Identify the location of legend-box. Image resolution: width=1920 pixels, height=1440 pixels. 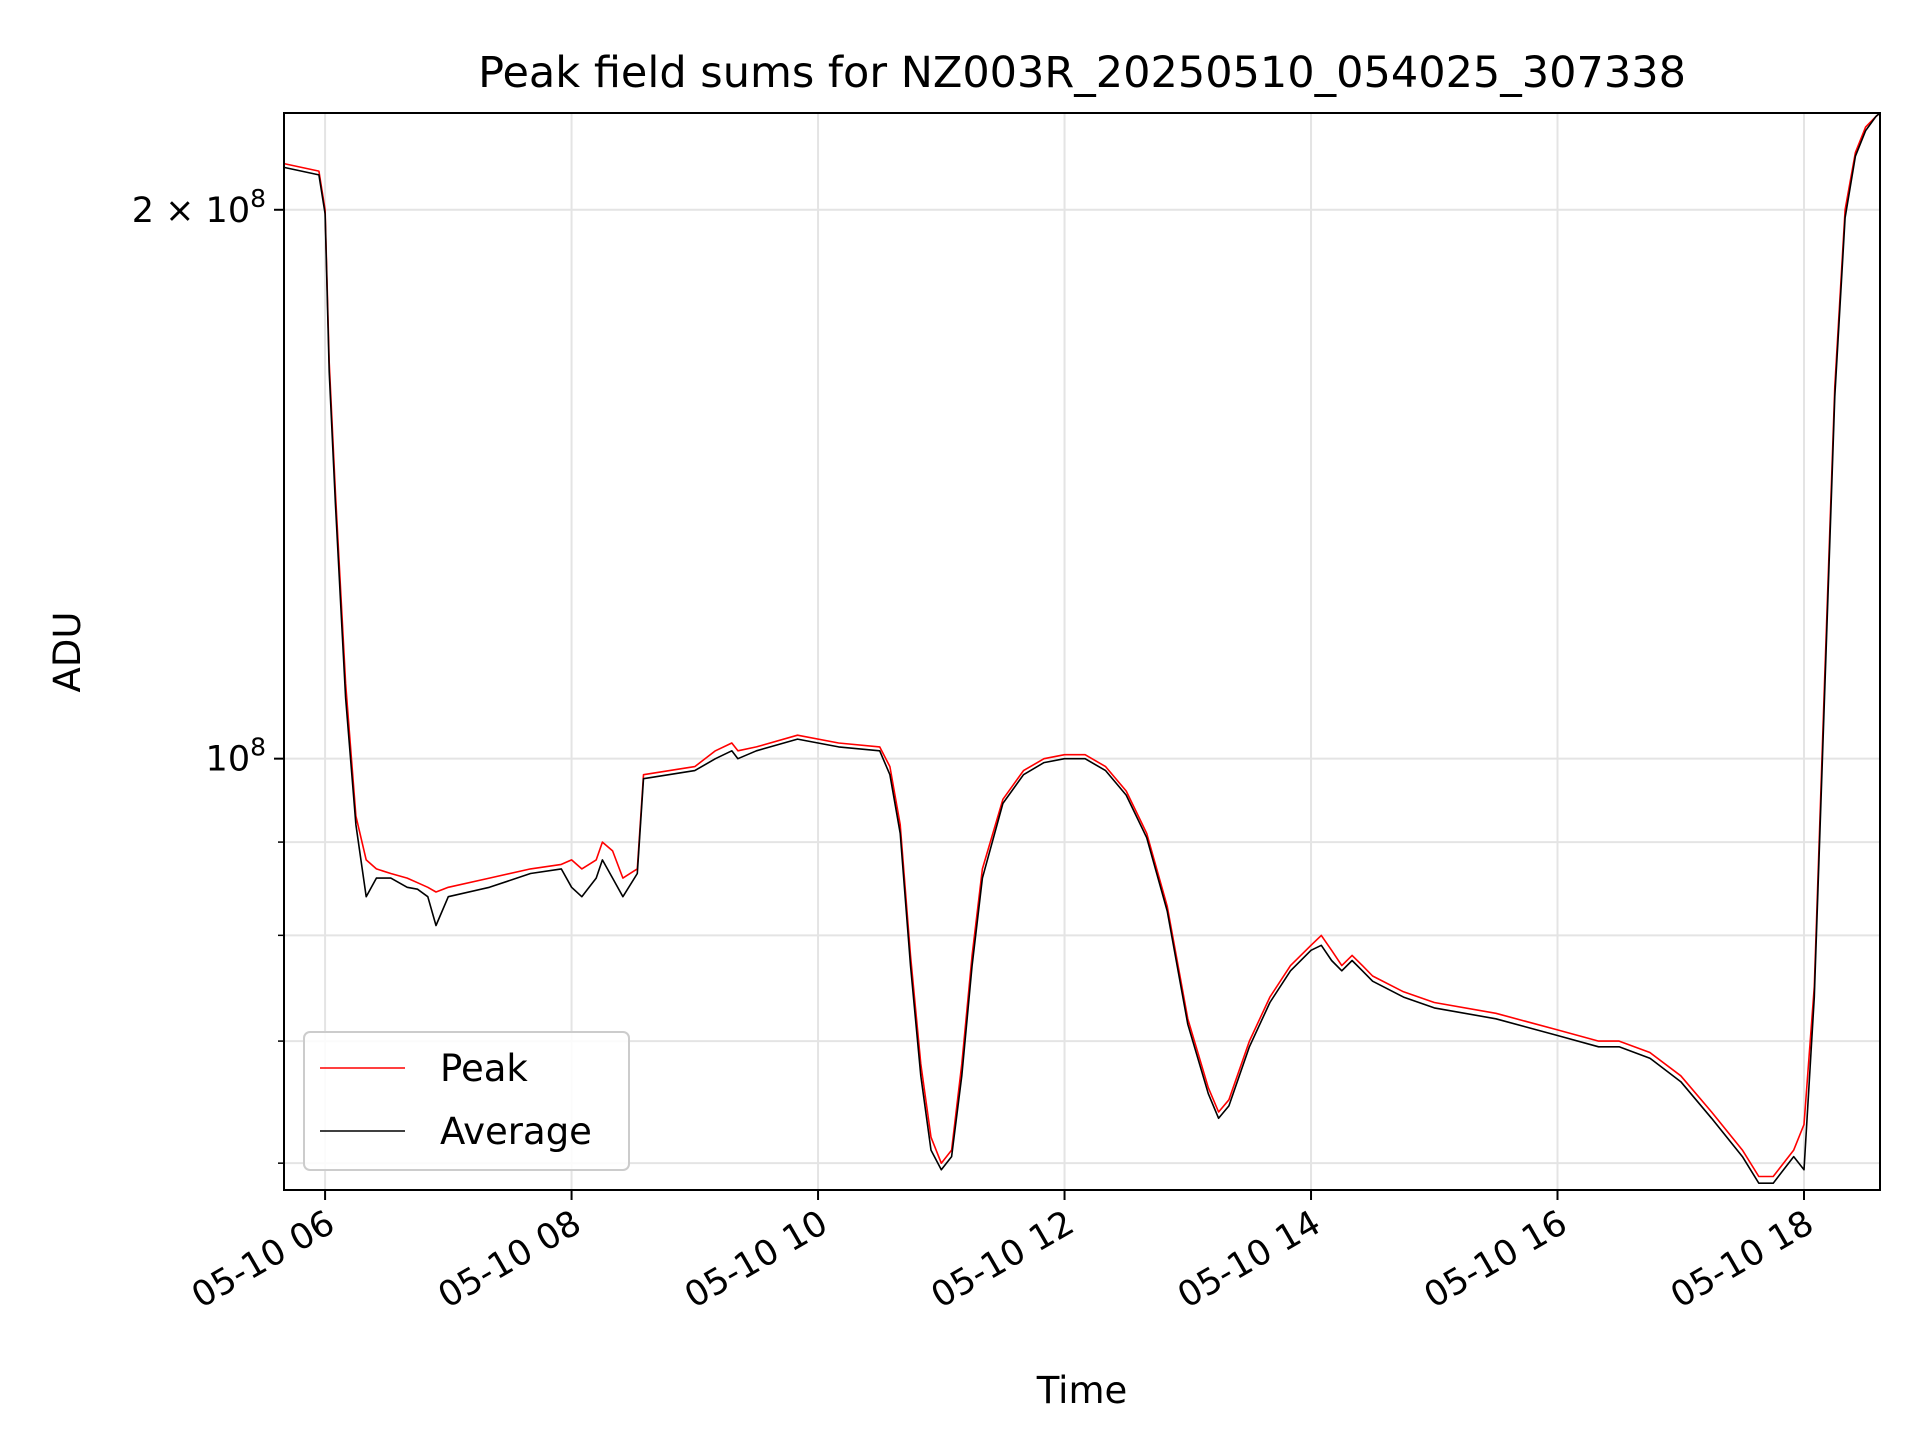
(466, 1101).